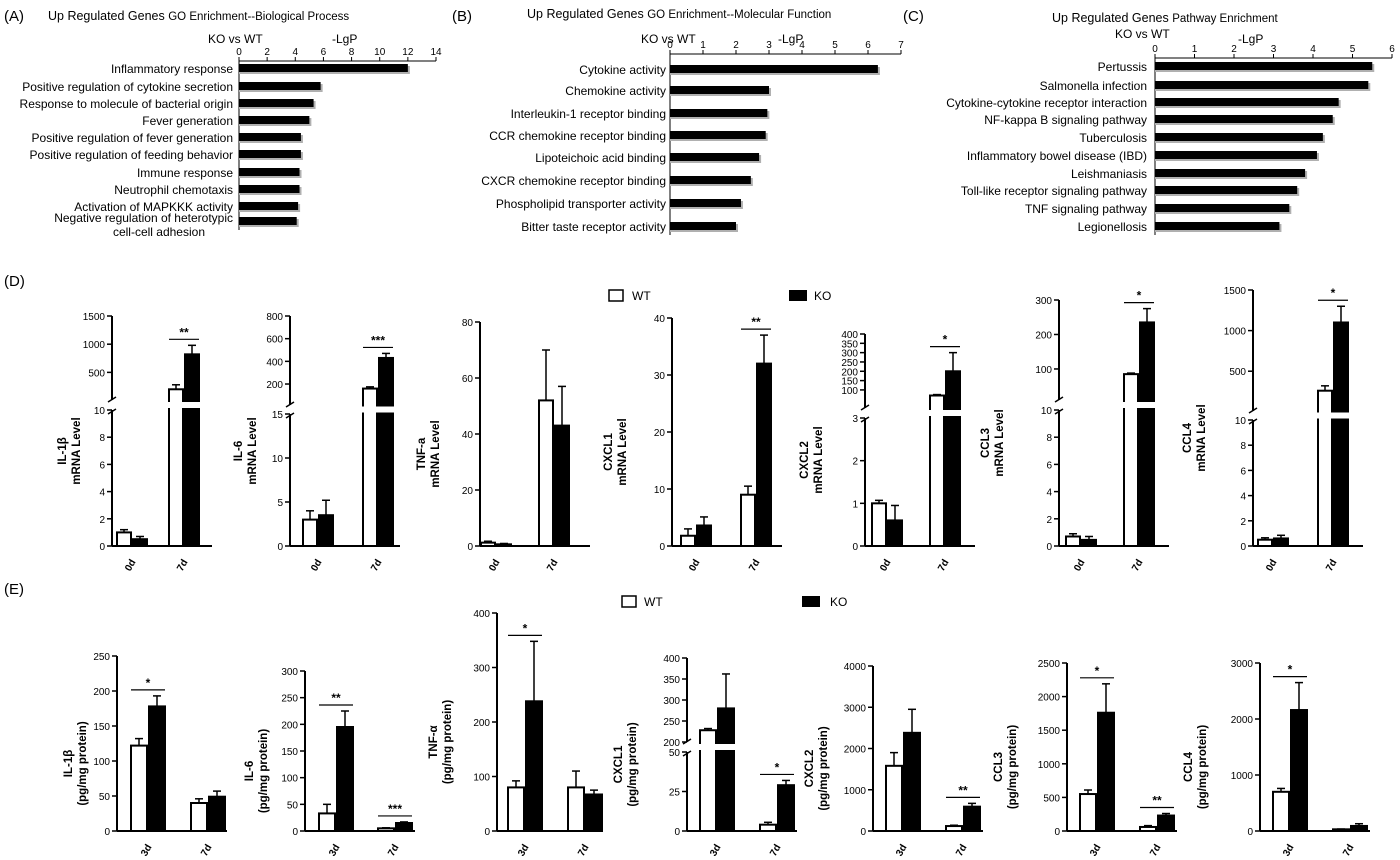  What do you see at coordinates (1235, 332) in the screenshot?
I see `y-tick-label-d7: 1000` at bounding box center [1235, 332].